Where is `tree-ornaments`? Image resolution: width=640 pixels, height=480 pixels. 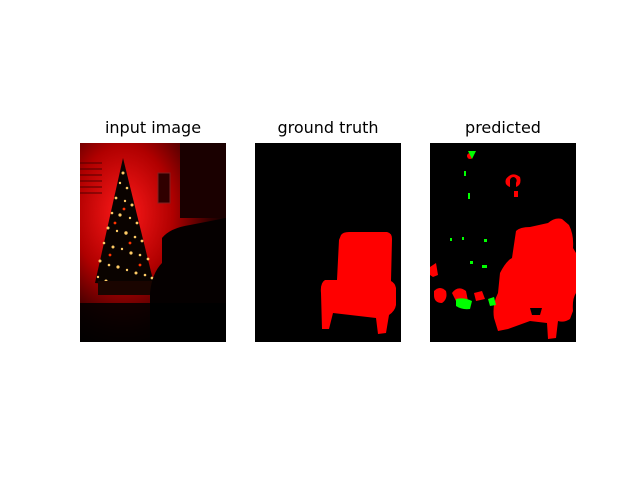 tree-ornaments is located at coordinates (125, 237).